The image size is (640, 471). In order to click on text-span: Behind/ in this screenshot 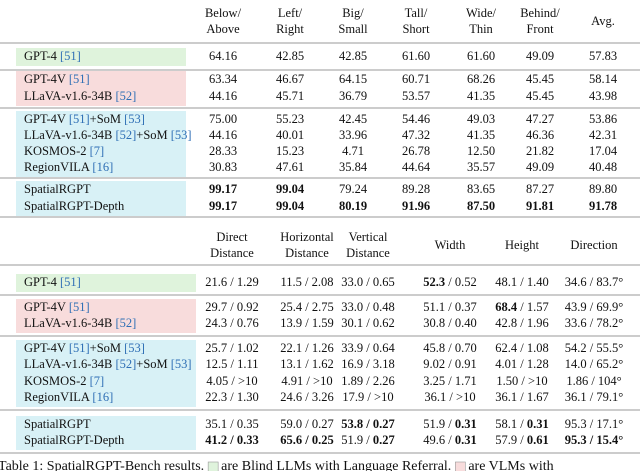, I will do `click(540, 13)`.